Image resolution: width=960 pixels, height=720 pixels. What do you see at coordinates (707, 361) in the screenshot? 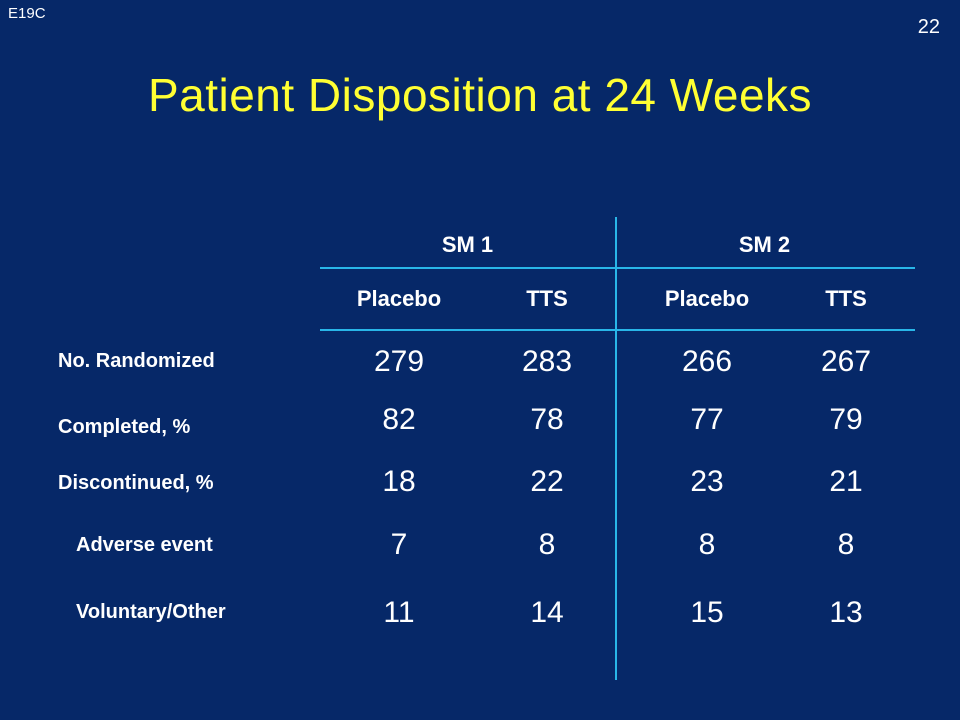
I see `cell-no-randomized-sm2-placebo: 266` at bounding box center [707, 361].